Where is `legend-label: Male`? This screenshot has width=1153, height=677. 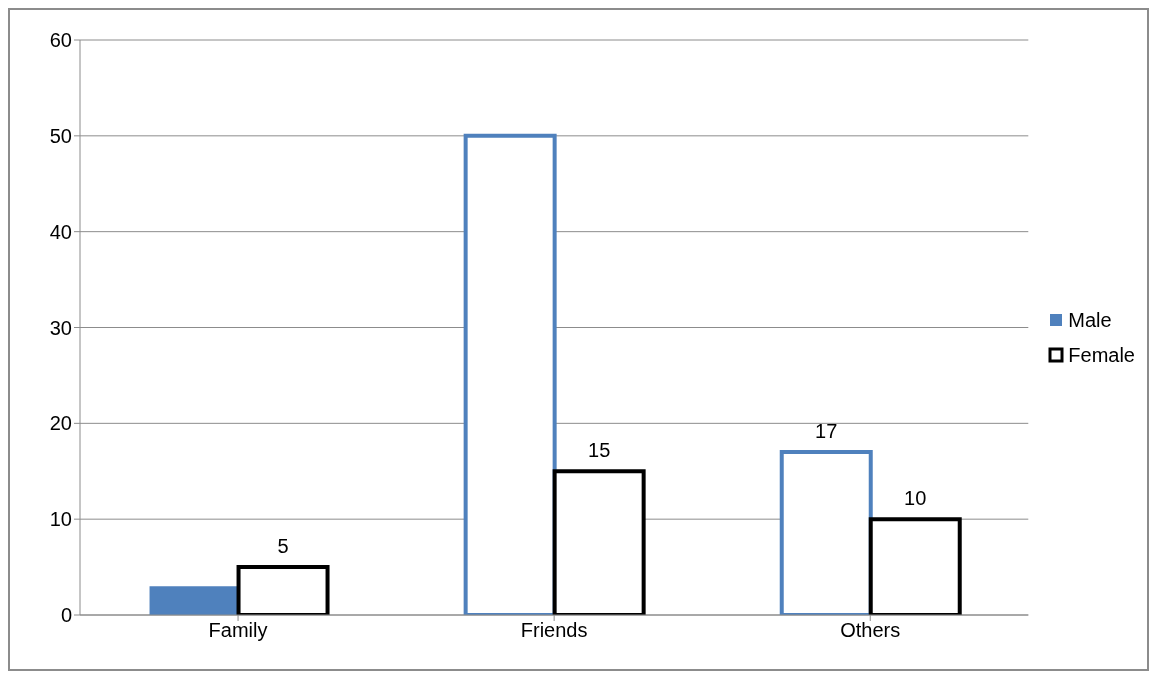
legend-label: Male is located at coordinates (1090, 320).